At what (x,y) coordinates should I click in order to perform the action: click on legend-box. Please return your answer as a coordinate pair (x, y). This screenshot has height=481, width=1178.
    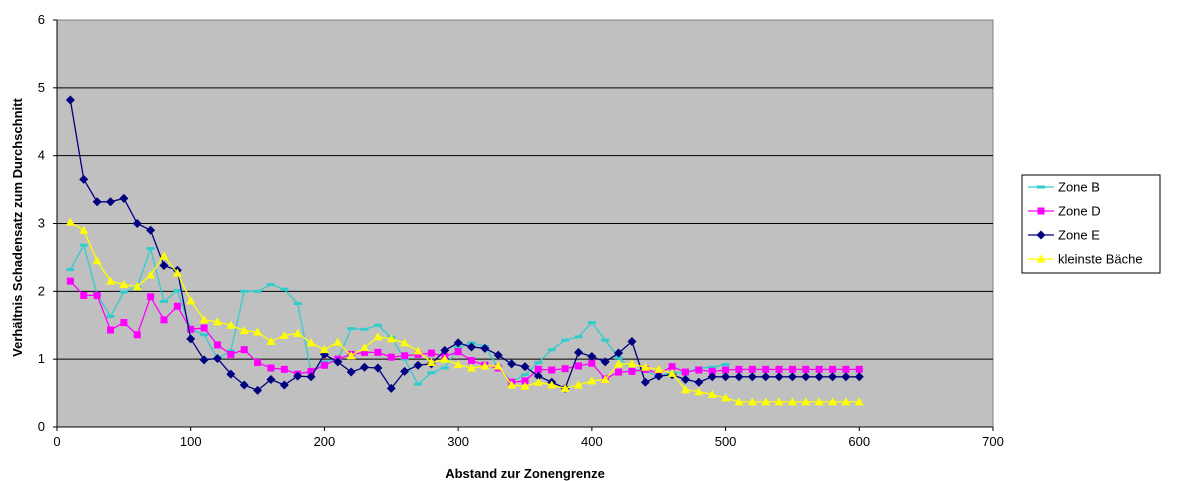
    Looking at the image, I should click on (1091, 224).